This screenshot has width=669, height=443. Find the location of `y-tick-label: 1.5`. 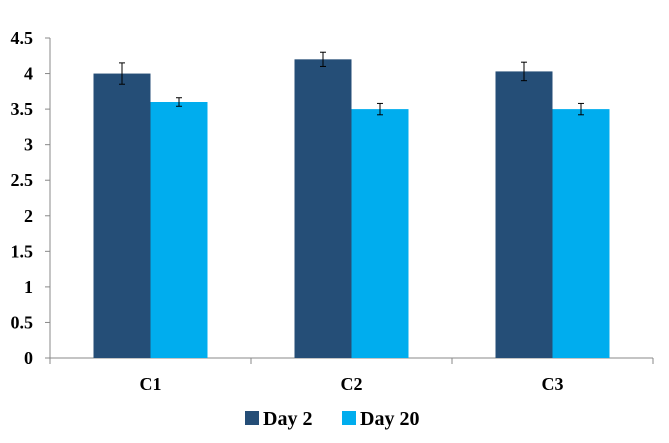

y-tick-label: 1.5 is located at coordinates (22, 251).